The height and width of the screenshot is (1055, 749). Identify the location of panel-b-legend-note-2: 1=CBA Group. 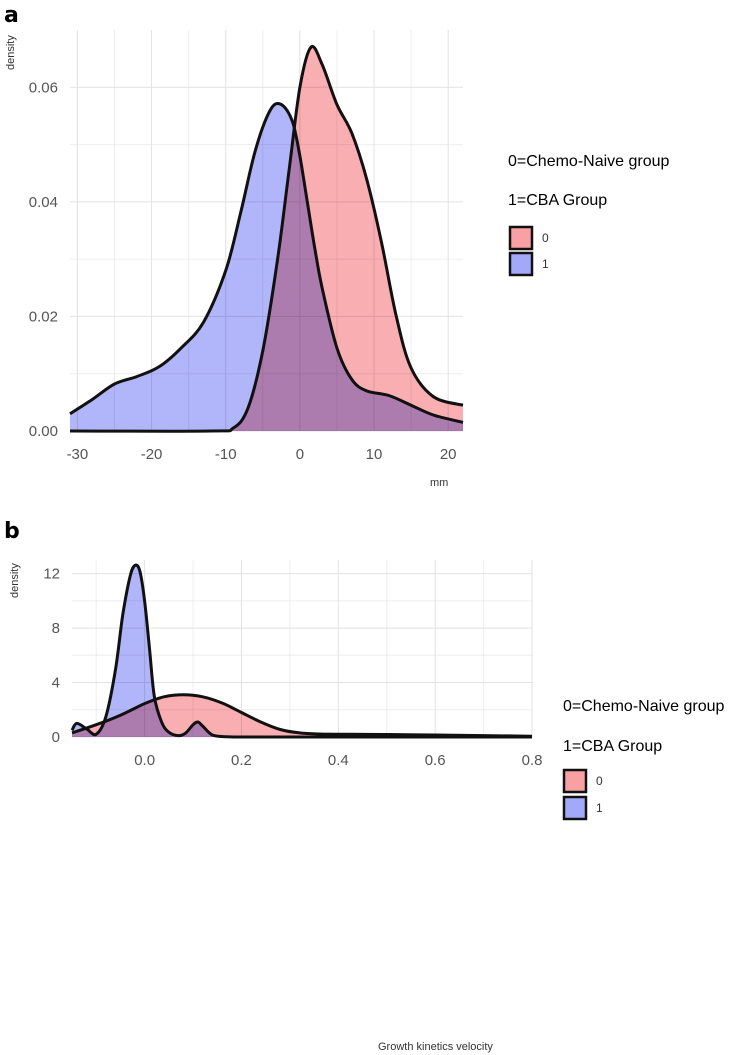
(612, 746).